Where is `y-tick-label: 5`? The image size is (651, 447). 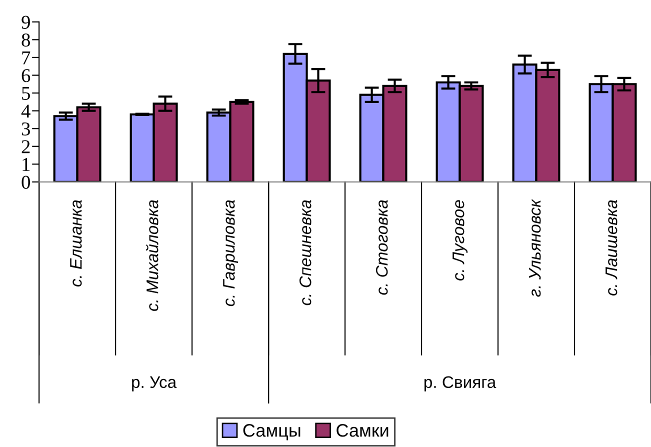
y-tick-label: 5 is located at coordinates (26, 93).